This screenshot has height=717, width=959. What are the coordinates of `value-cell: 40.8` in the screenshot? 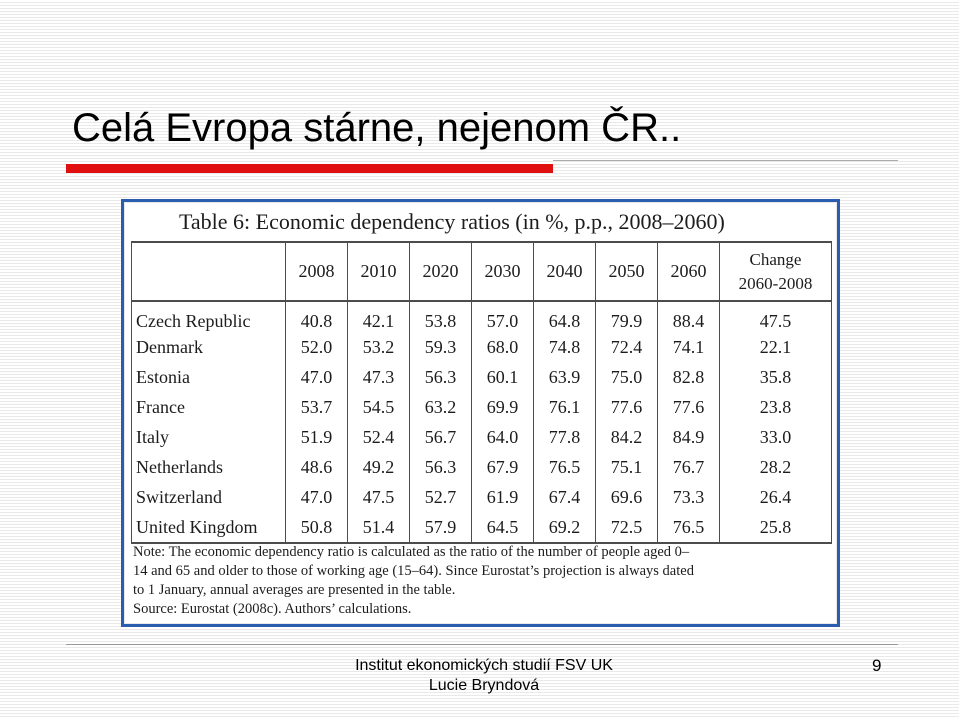 It's located at (316, 316).